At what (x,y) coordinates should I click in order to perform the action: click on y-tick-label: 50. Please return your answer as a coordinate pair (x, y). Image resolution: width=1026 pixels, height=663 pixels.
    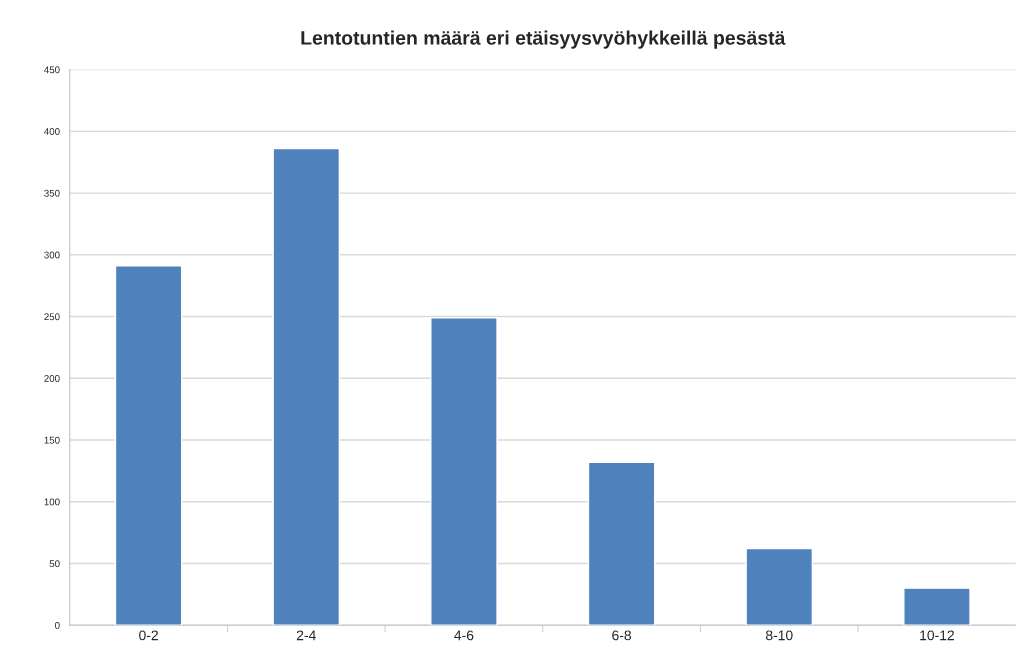
    Looking at the image, I should click on (54, 564).